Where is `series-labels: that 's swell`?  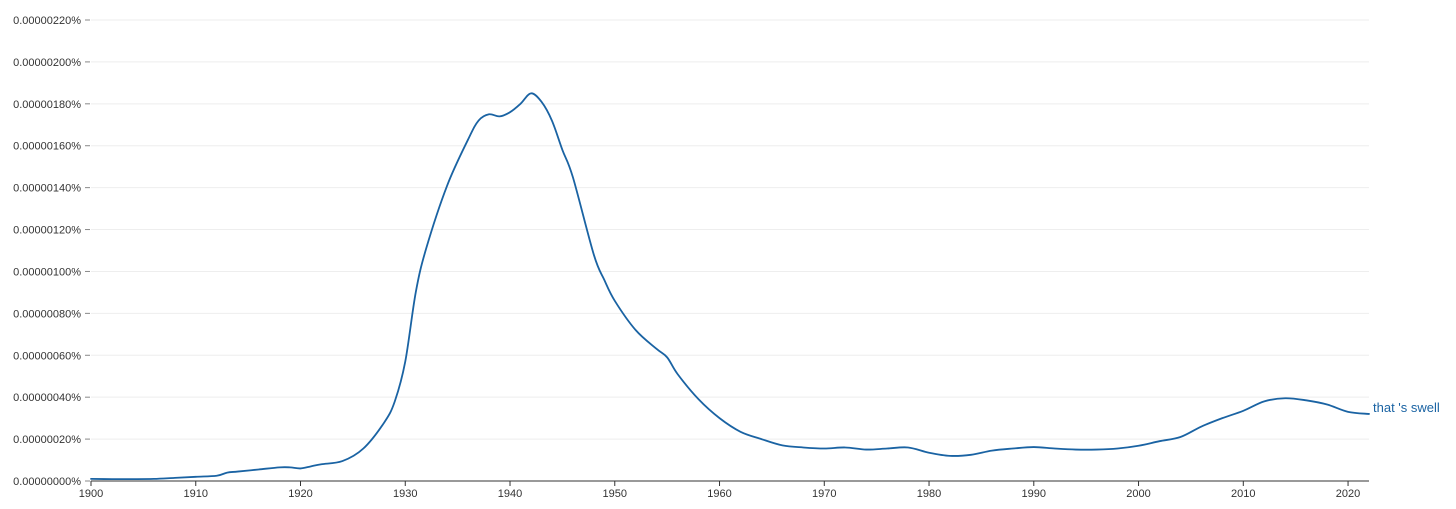
series-labels: that 's swell is located at coordinates (1406, 407).